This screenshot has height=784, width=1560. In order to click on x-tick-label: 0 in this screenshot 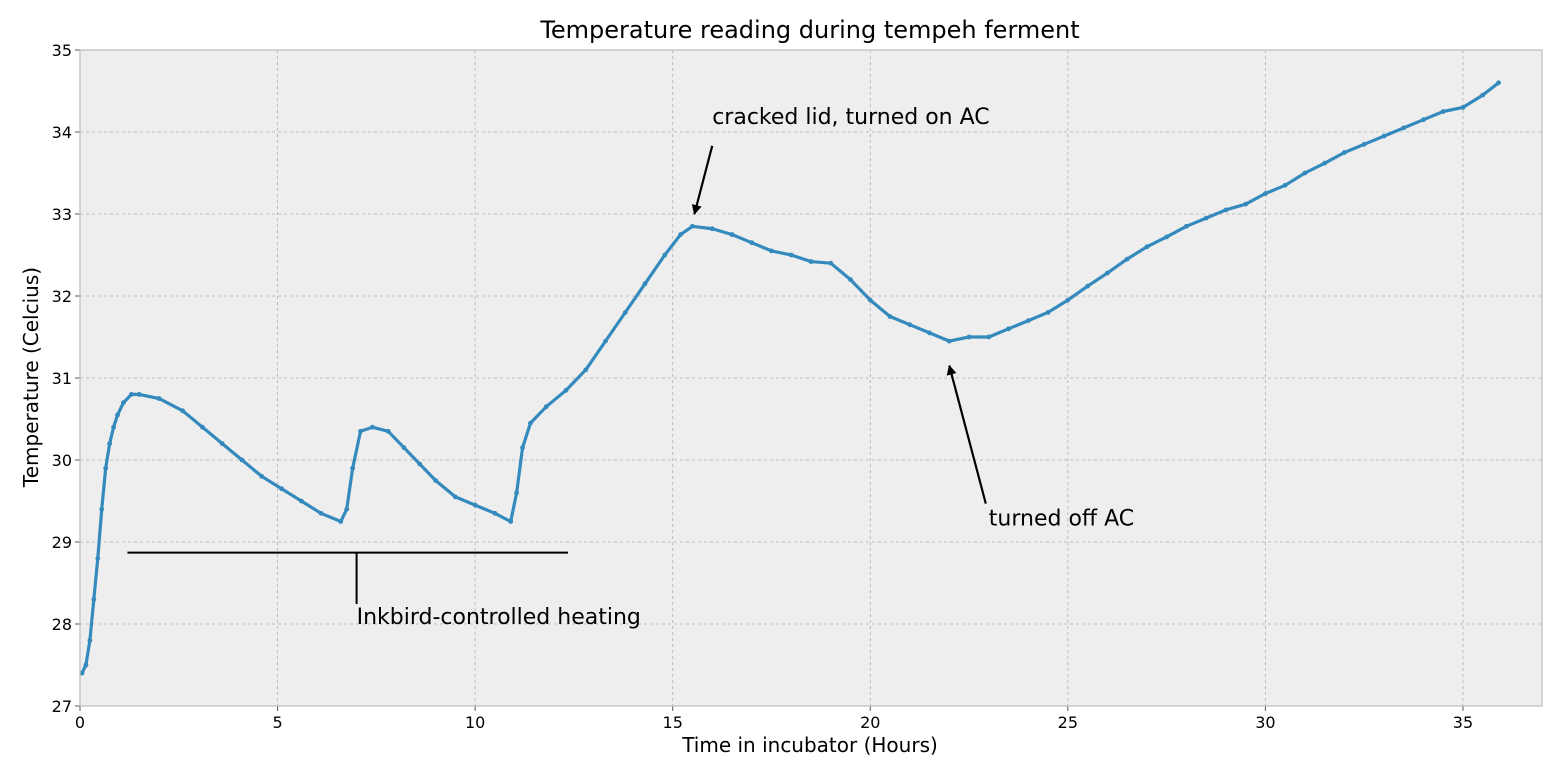, I will do `click(80, 722)`.